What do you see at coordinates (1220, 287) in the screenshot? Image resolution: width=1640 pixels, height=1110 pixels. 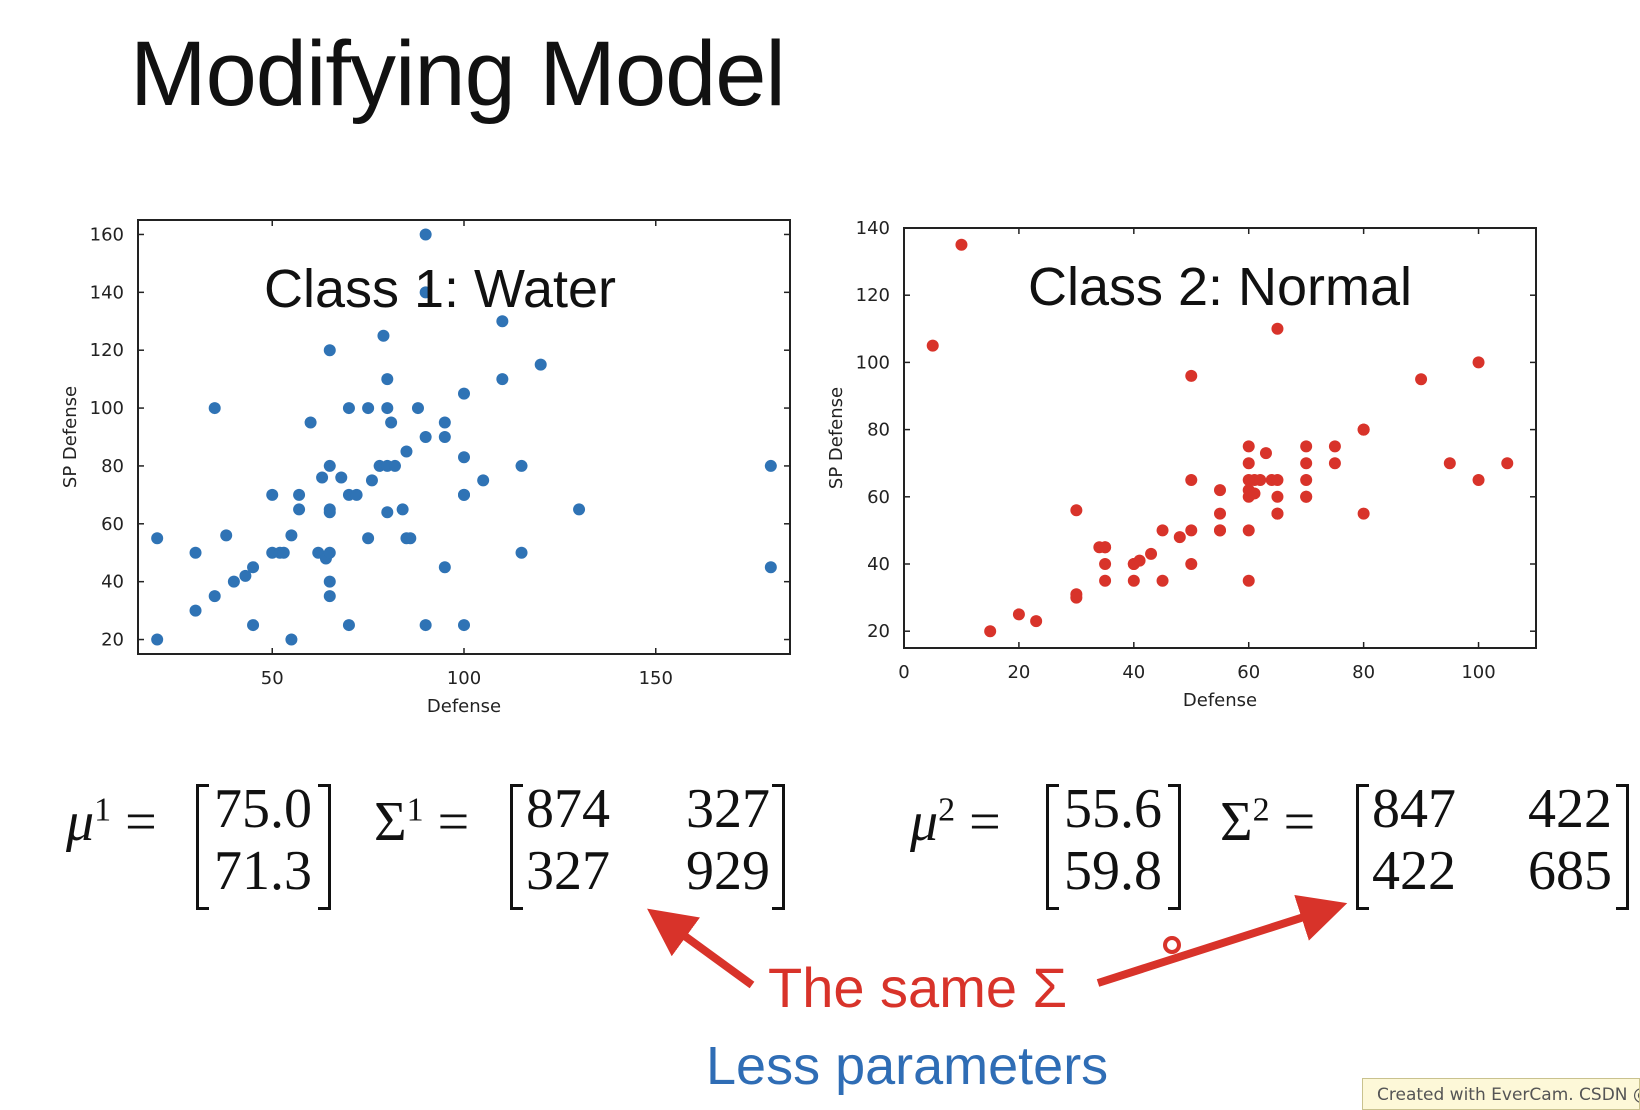 I see `chart-title: Class 2: Normal` at bounding box center [1220, 287].